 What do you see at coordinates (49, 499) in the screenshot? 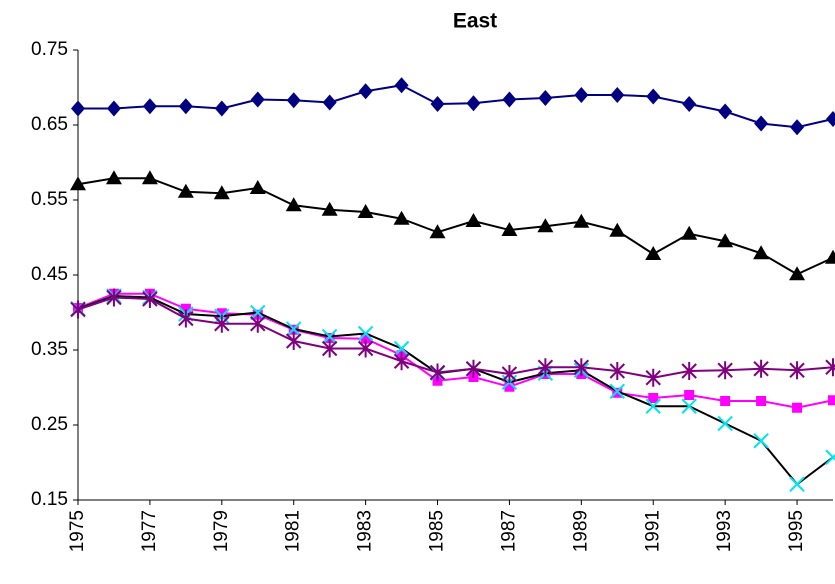
I see `y-tick-label: 0.15` at bounding box center [49, 499].